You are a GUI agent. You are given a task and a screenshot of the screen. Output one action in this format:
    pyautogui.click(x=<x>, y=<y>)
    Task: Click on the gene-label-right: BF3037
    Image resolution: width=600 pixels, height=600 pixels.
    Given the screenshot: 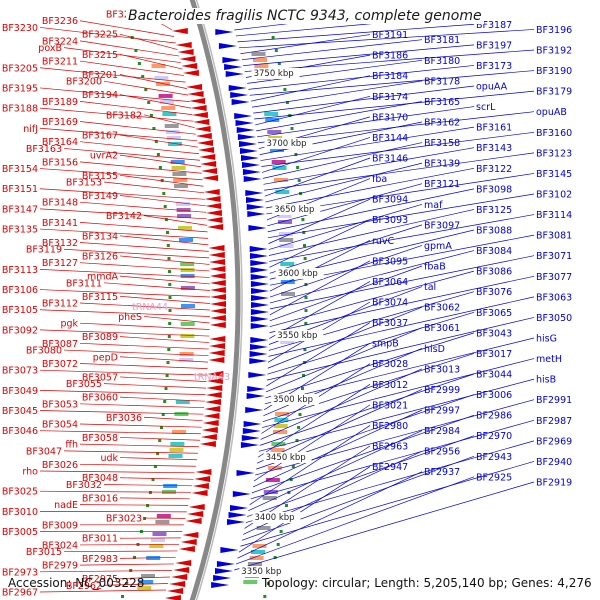 What is the action you would take?
    pyautogui.click(x=390, y=323)
    